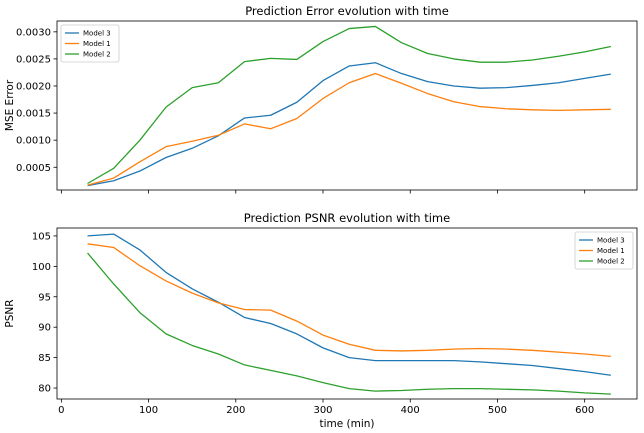  What do you see at coordinates (44, 389) in the screenshot?
I see `y-tick-label: 80` at bounding box center [44, 389].